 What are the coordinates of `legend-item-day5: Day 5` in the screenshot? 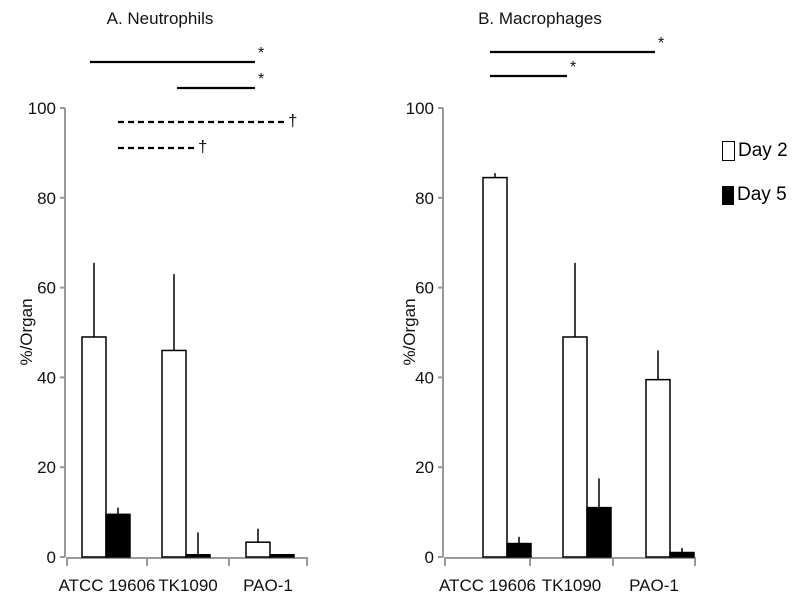 It's located at (755, 195).